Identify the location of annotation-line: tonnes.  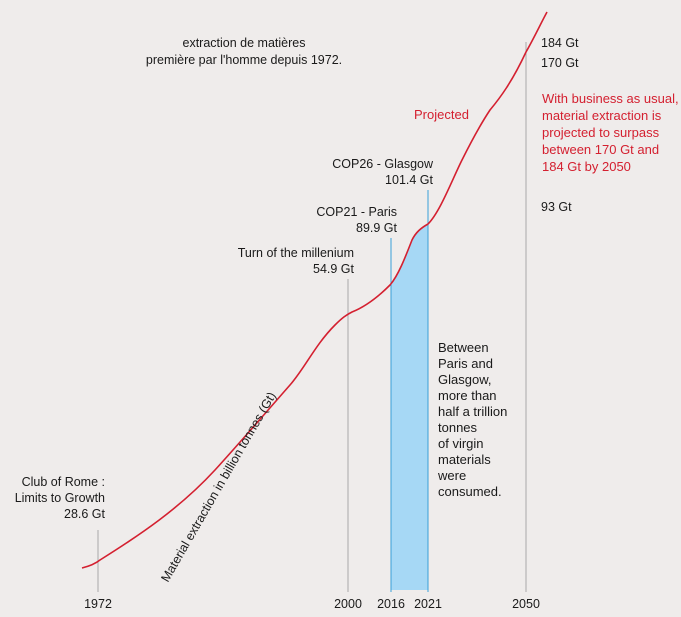
(458, 427).